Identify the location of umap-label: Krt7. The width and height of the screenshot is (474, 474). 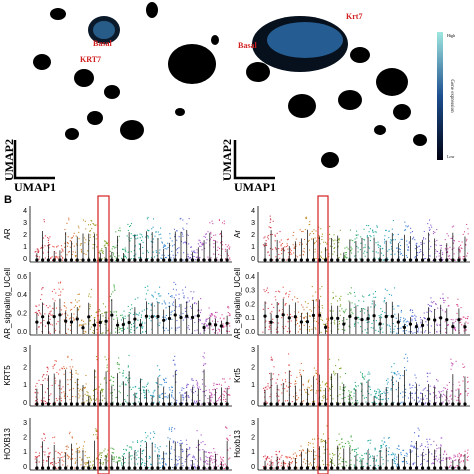
(354, 16).